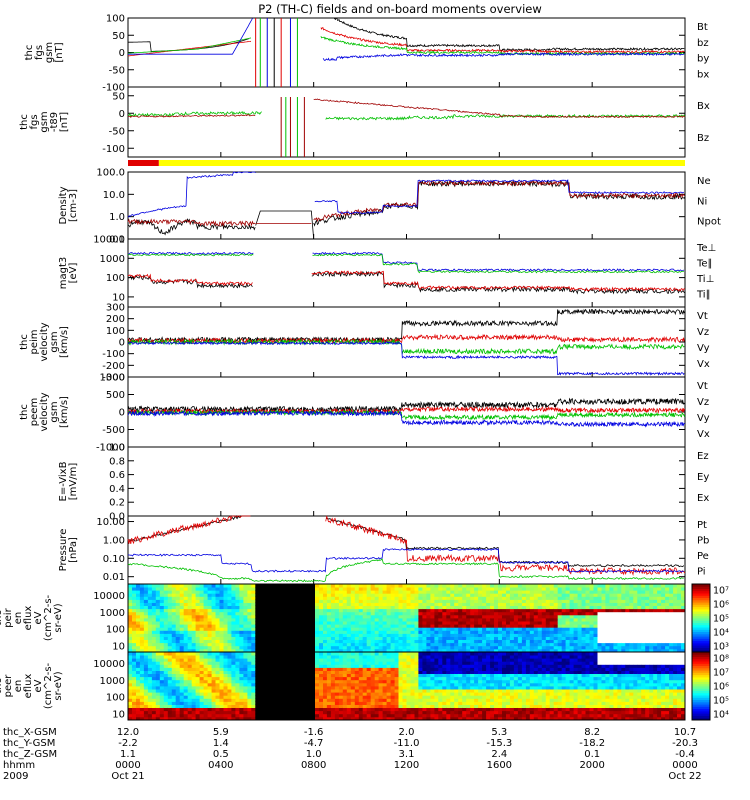  I want to click on colorbar-cell, so click(701, 608).